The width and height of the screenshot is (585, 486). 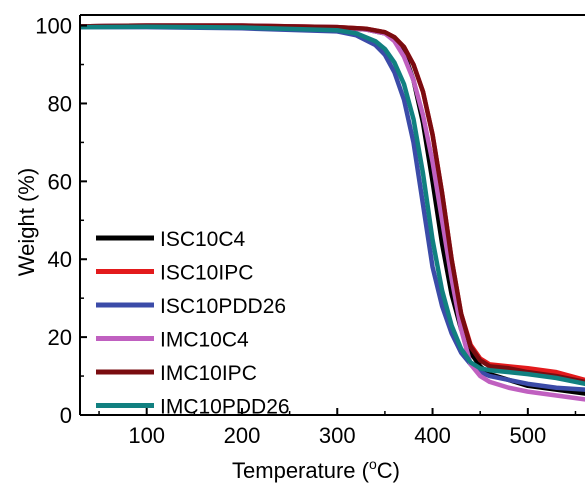 What do you see at coordinates (223, 306) in the screenshot?
I see `legend-label-isc10pdd26: ISC10PDD26` at bounding box center [223, 306].